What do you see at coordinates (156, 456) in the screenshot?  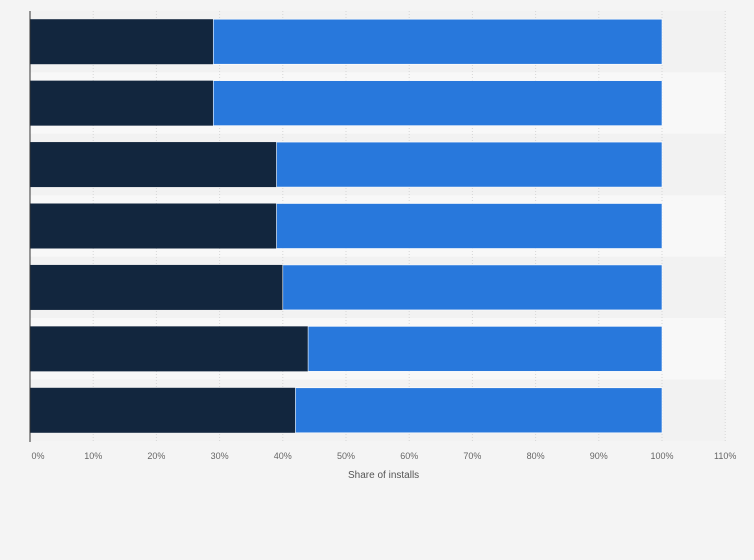 I see `x-tick-label: 20%` at bounding box center [156, 456].